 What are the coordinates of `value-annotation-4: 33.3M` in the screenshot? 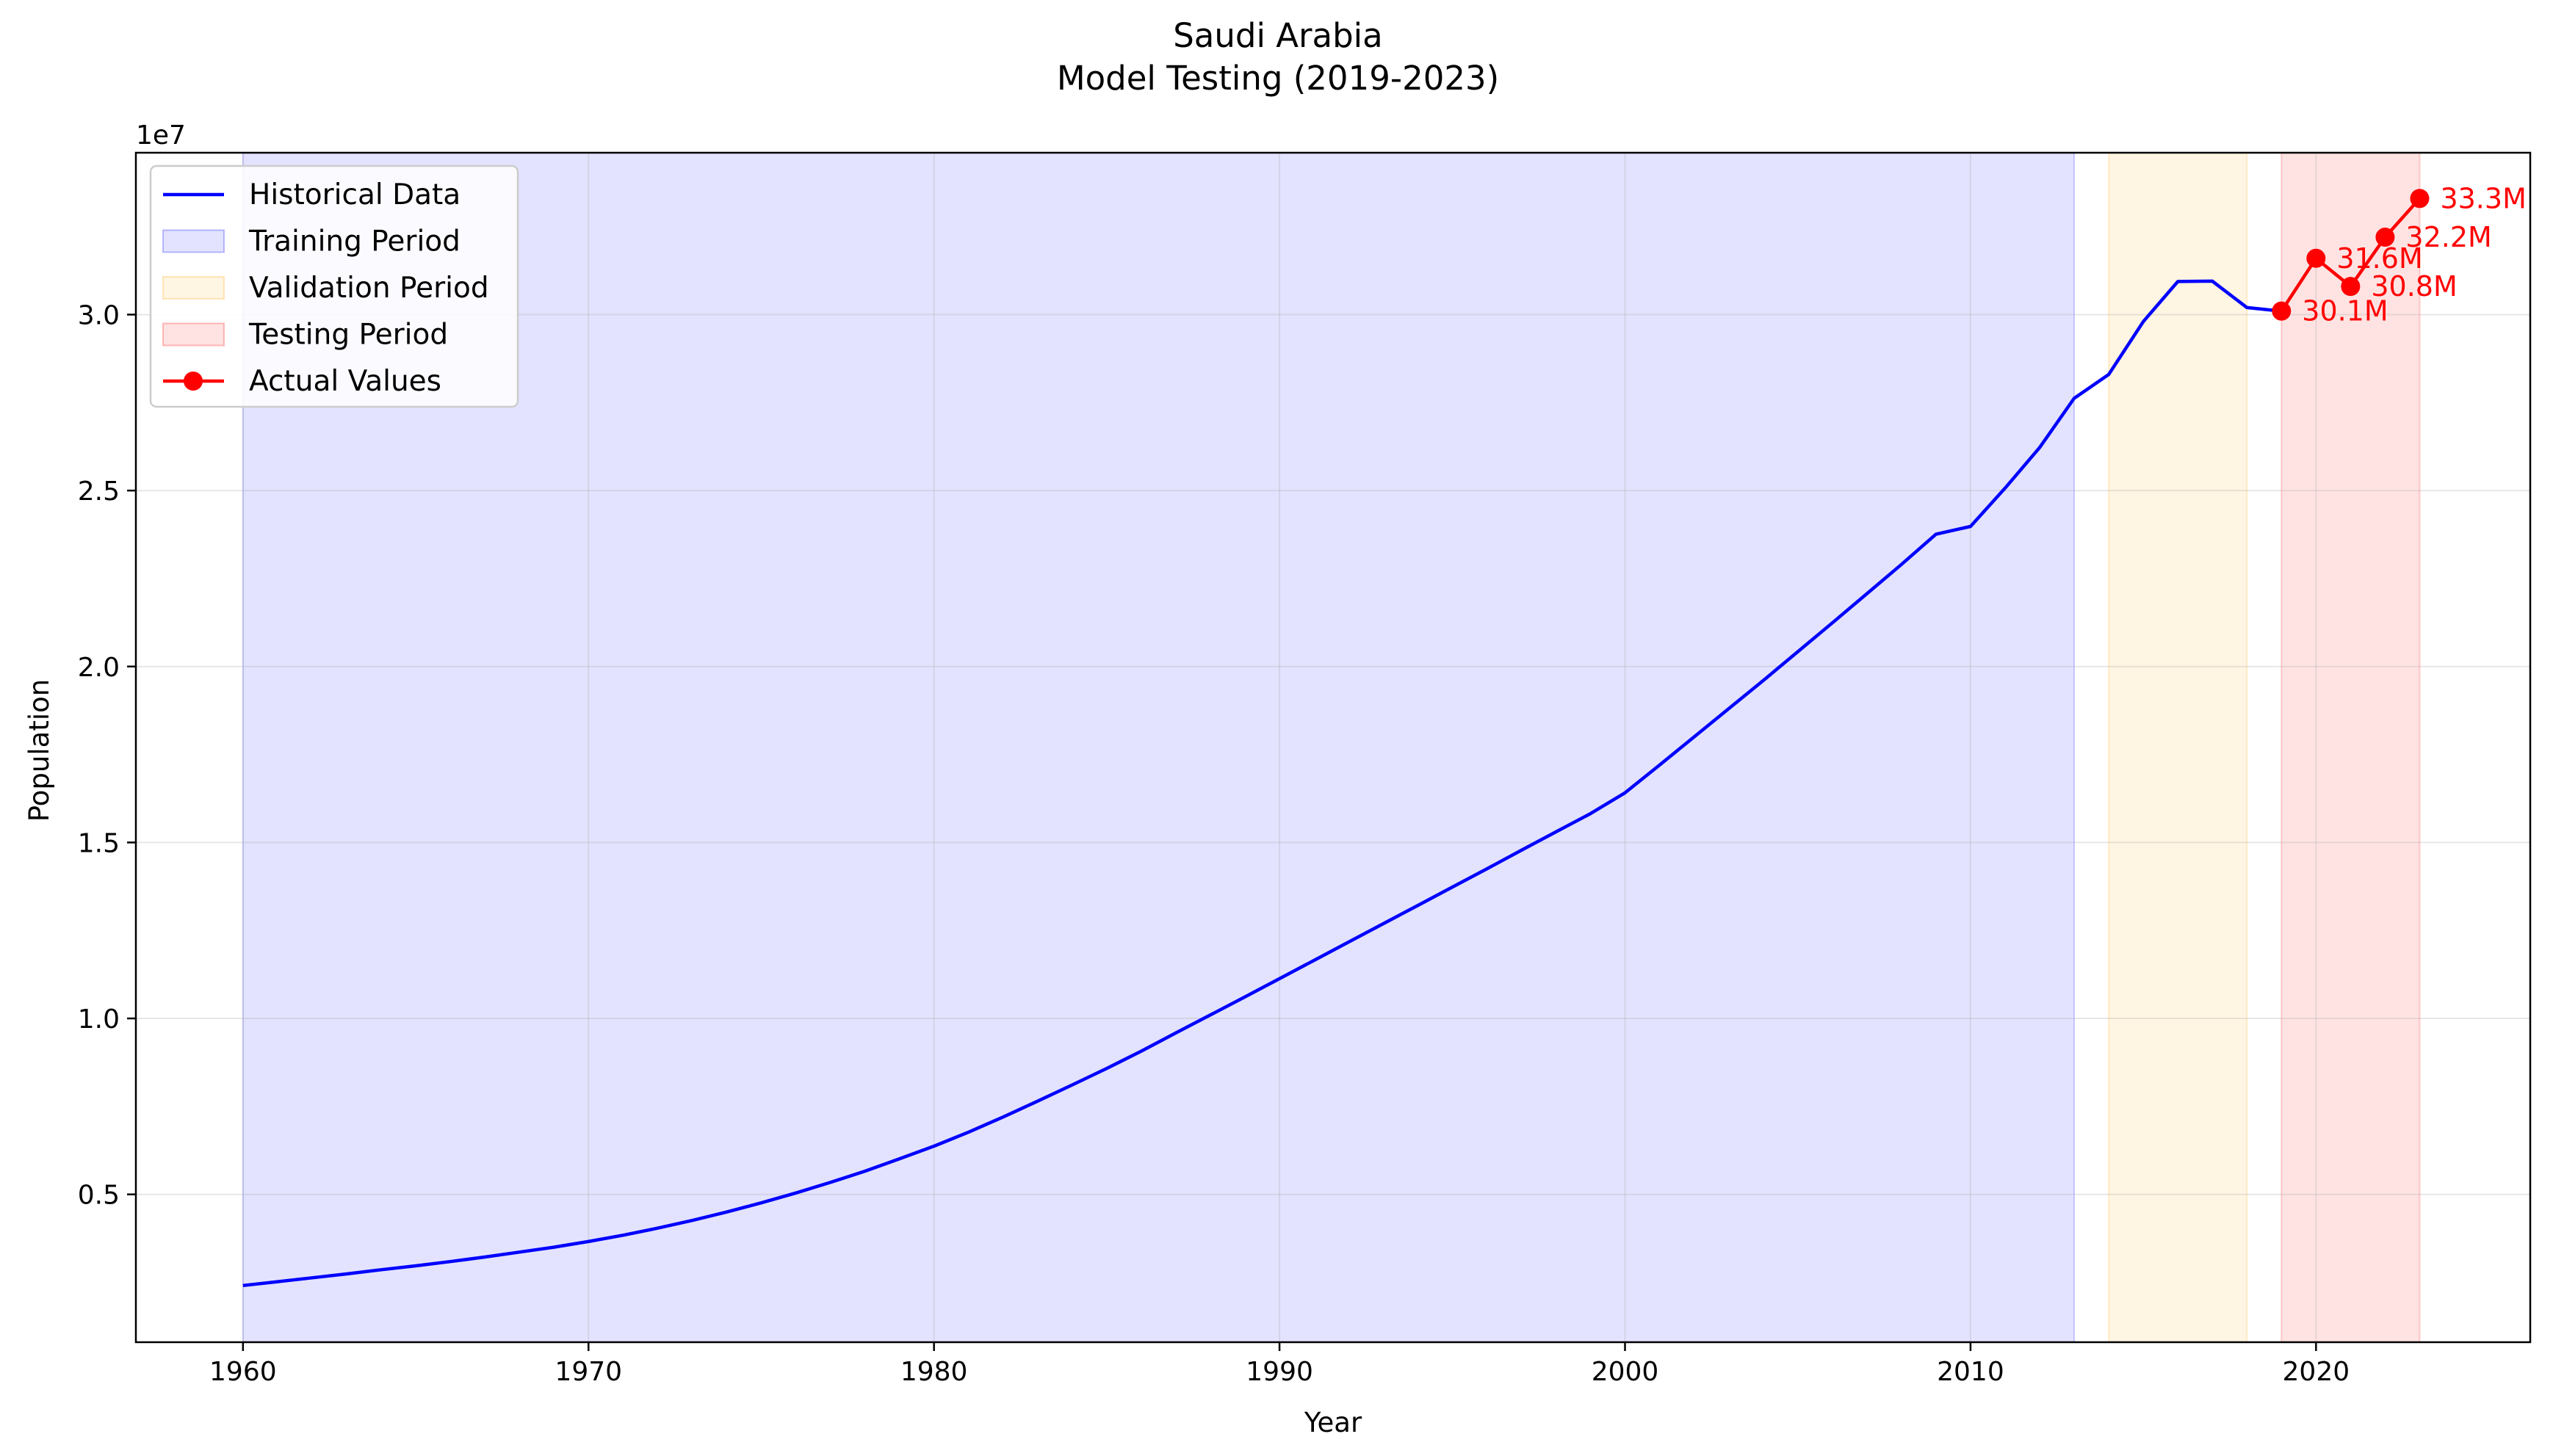 It's located at (2483, 198).